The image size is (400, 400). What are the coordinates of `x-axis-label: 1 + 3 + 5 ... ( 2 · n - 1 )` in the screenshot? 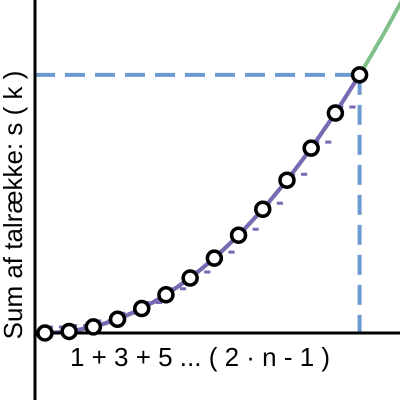 It's located at (200, 357).